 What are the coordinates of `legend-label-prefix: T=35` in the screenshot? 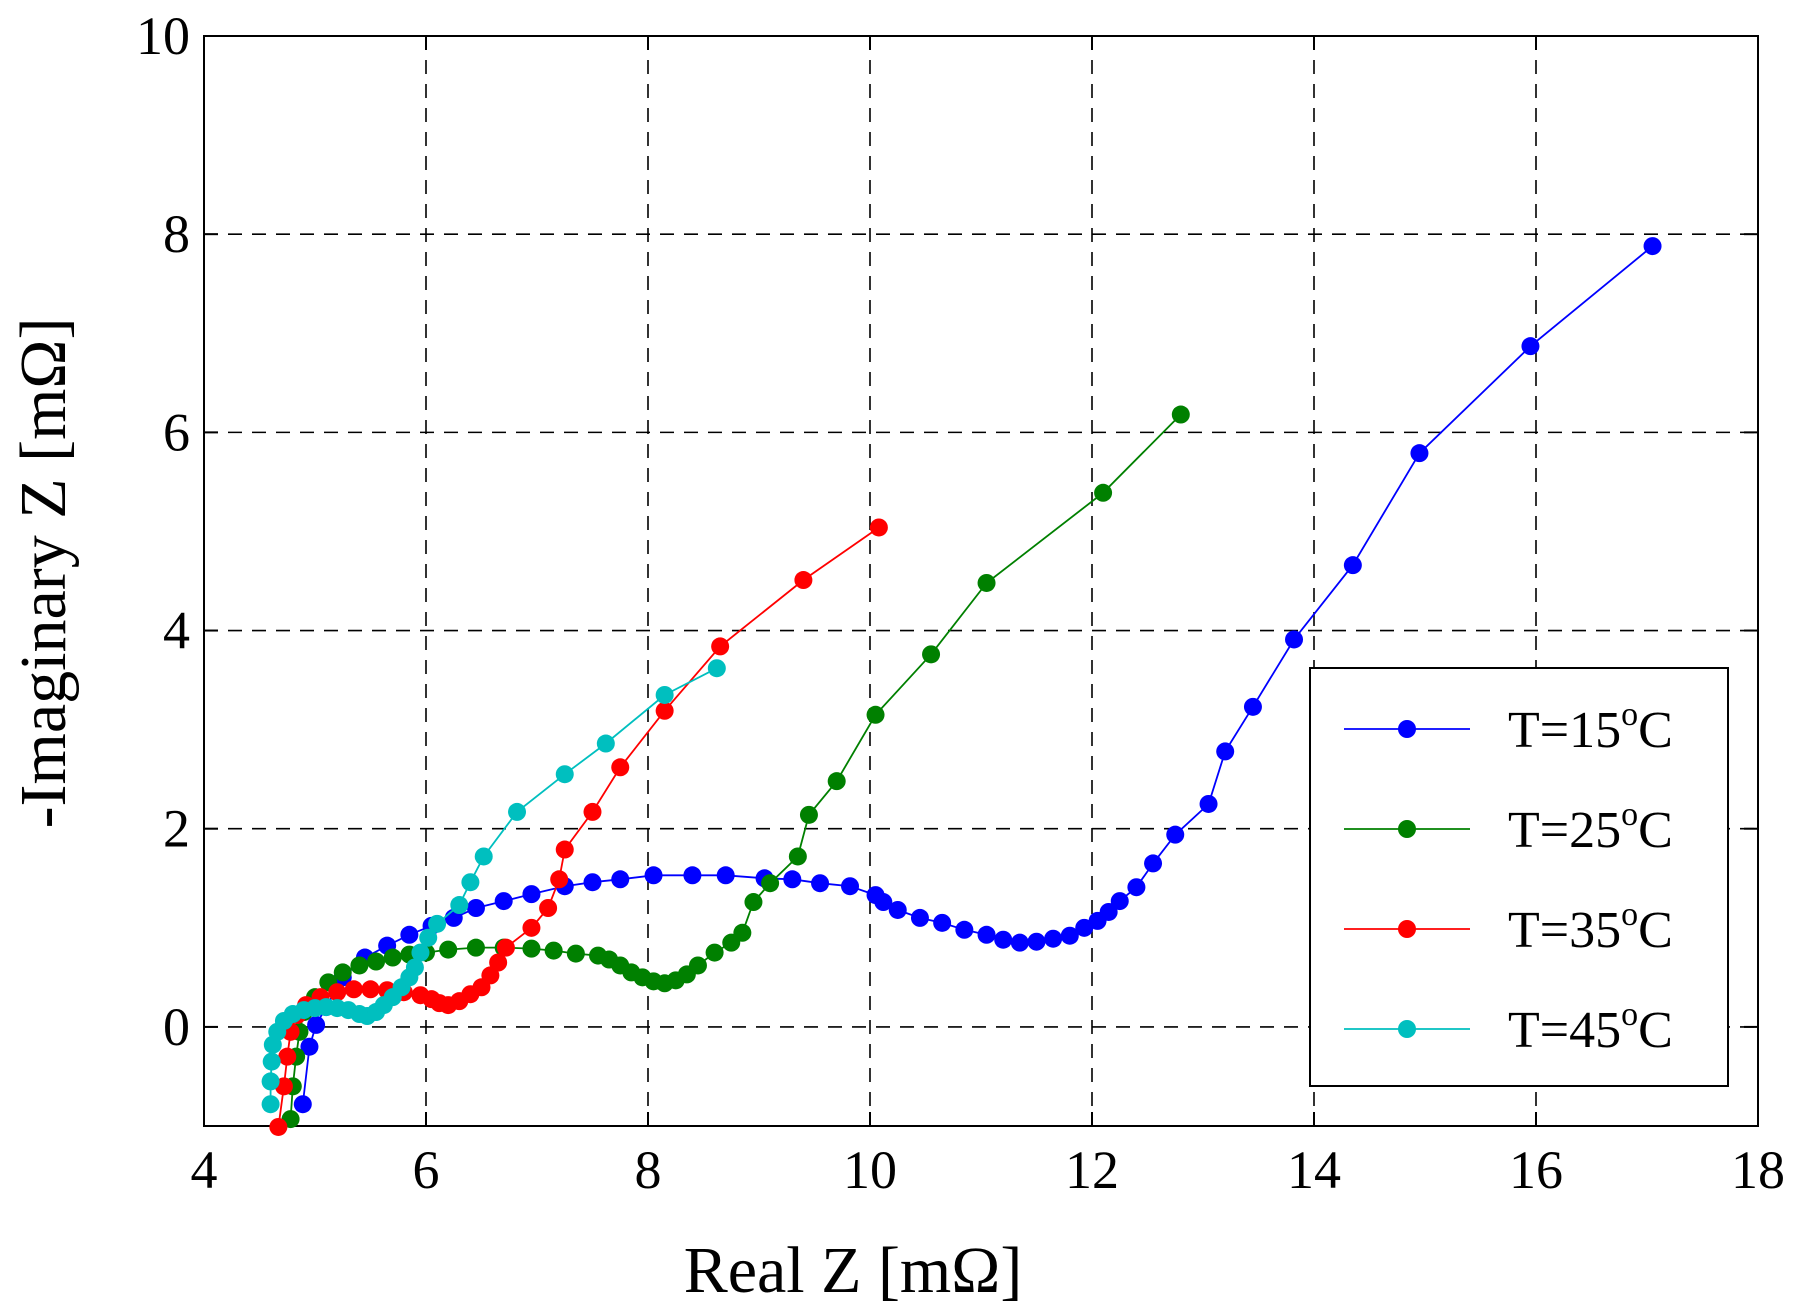 It's located at (1564, 930).